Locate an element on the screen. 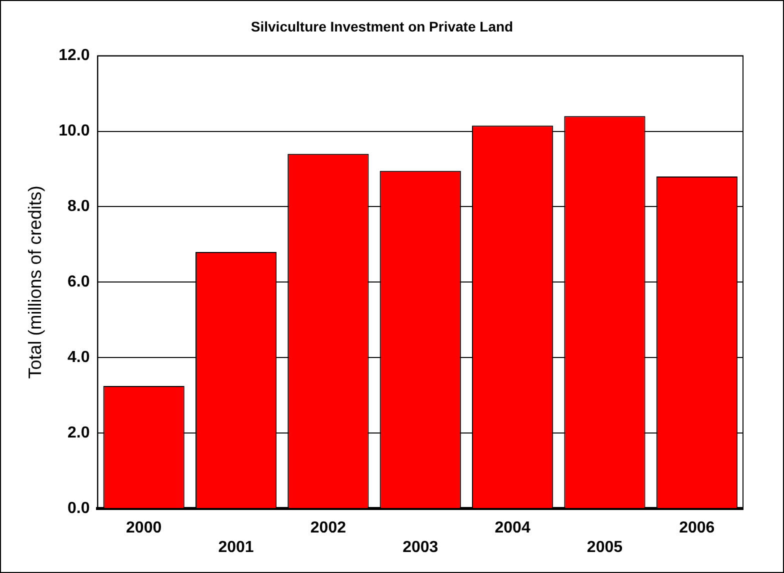 The width and height of the screenshot is (784, 573). y-tick-label: 0.0 is located at coordinates (78, 509).